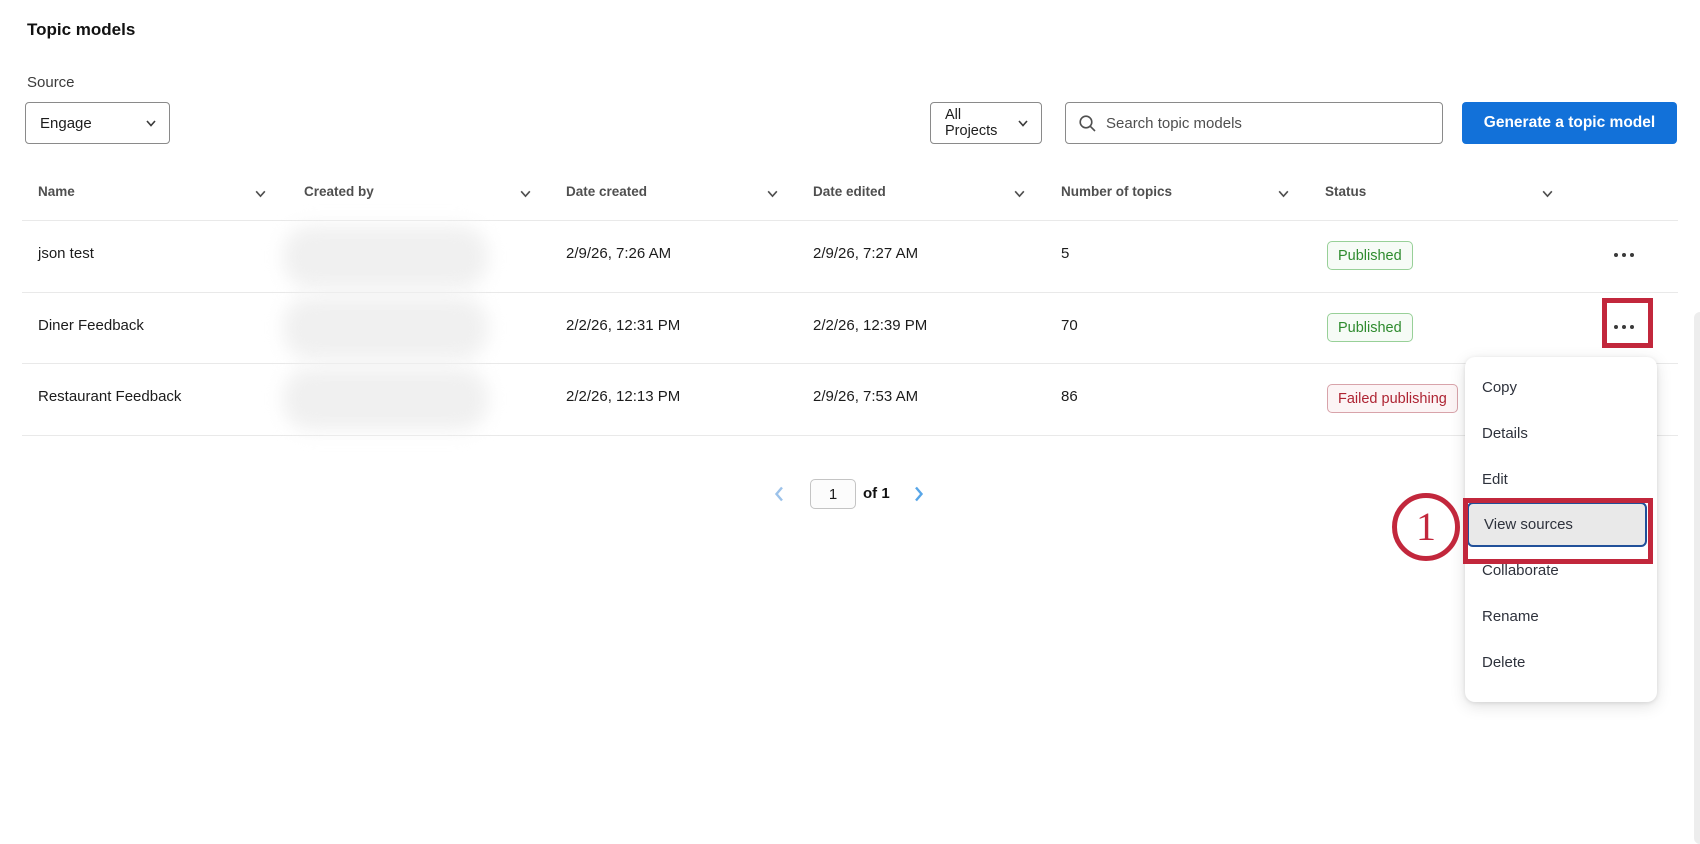 The width and height of the screenshot is (1700, 844). Describe the element at coordinates (81, 29) in the screenshot. I see `page-title: Topic models` at that location.